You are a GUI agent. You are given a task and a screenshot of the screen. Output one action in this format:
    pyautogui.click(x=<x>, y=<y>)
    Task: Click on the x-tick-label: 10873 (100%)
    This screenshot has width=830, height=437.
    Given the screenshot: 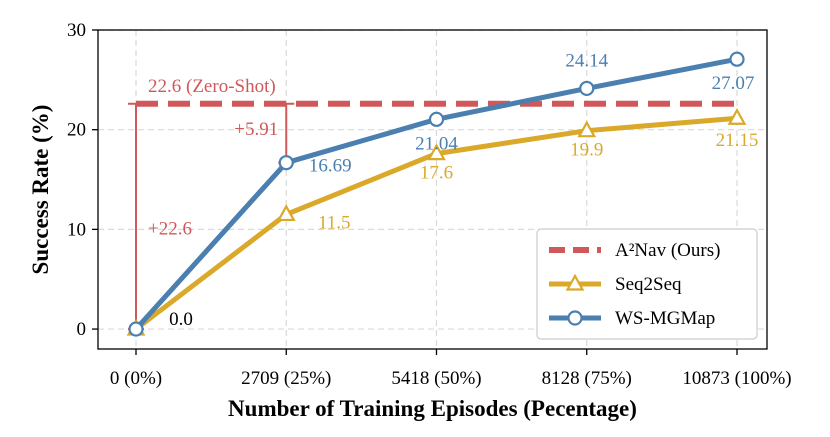 What is the action you would take?
    pyautogui.click(x=736, y=378)
    